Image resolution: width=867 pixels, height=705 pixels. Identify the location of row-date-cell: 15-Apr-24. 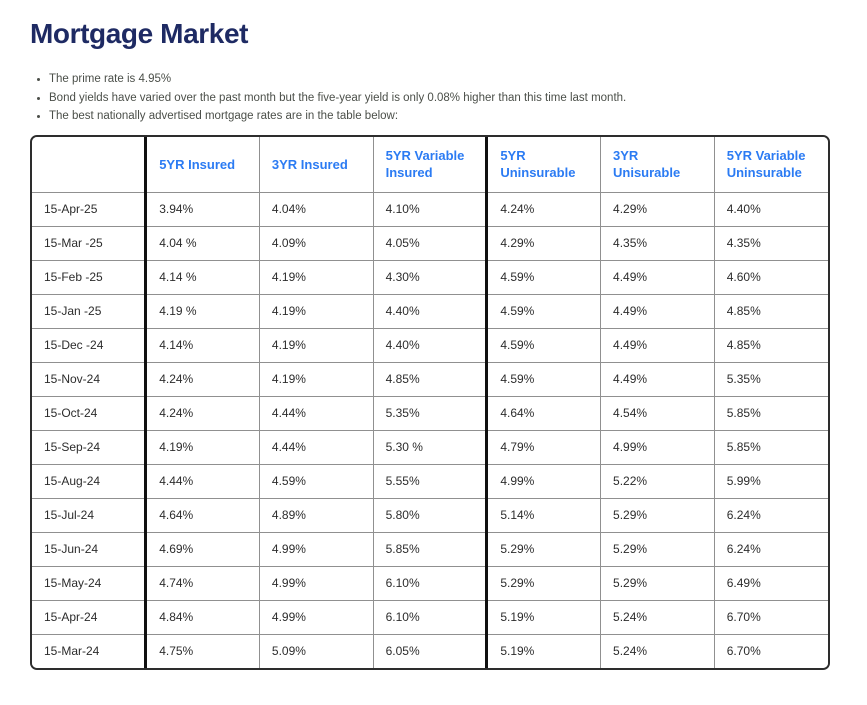
(89, 617).